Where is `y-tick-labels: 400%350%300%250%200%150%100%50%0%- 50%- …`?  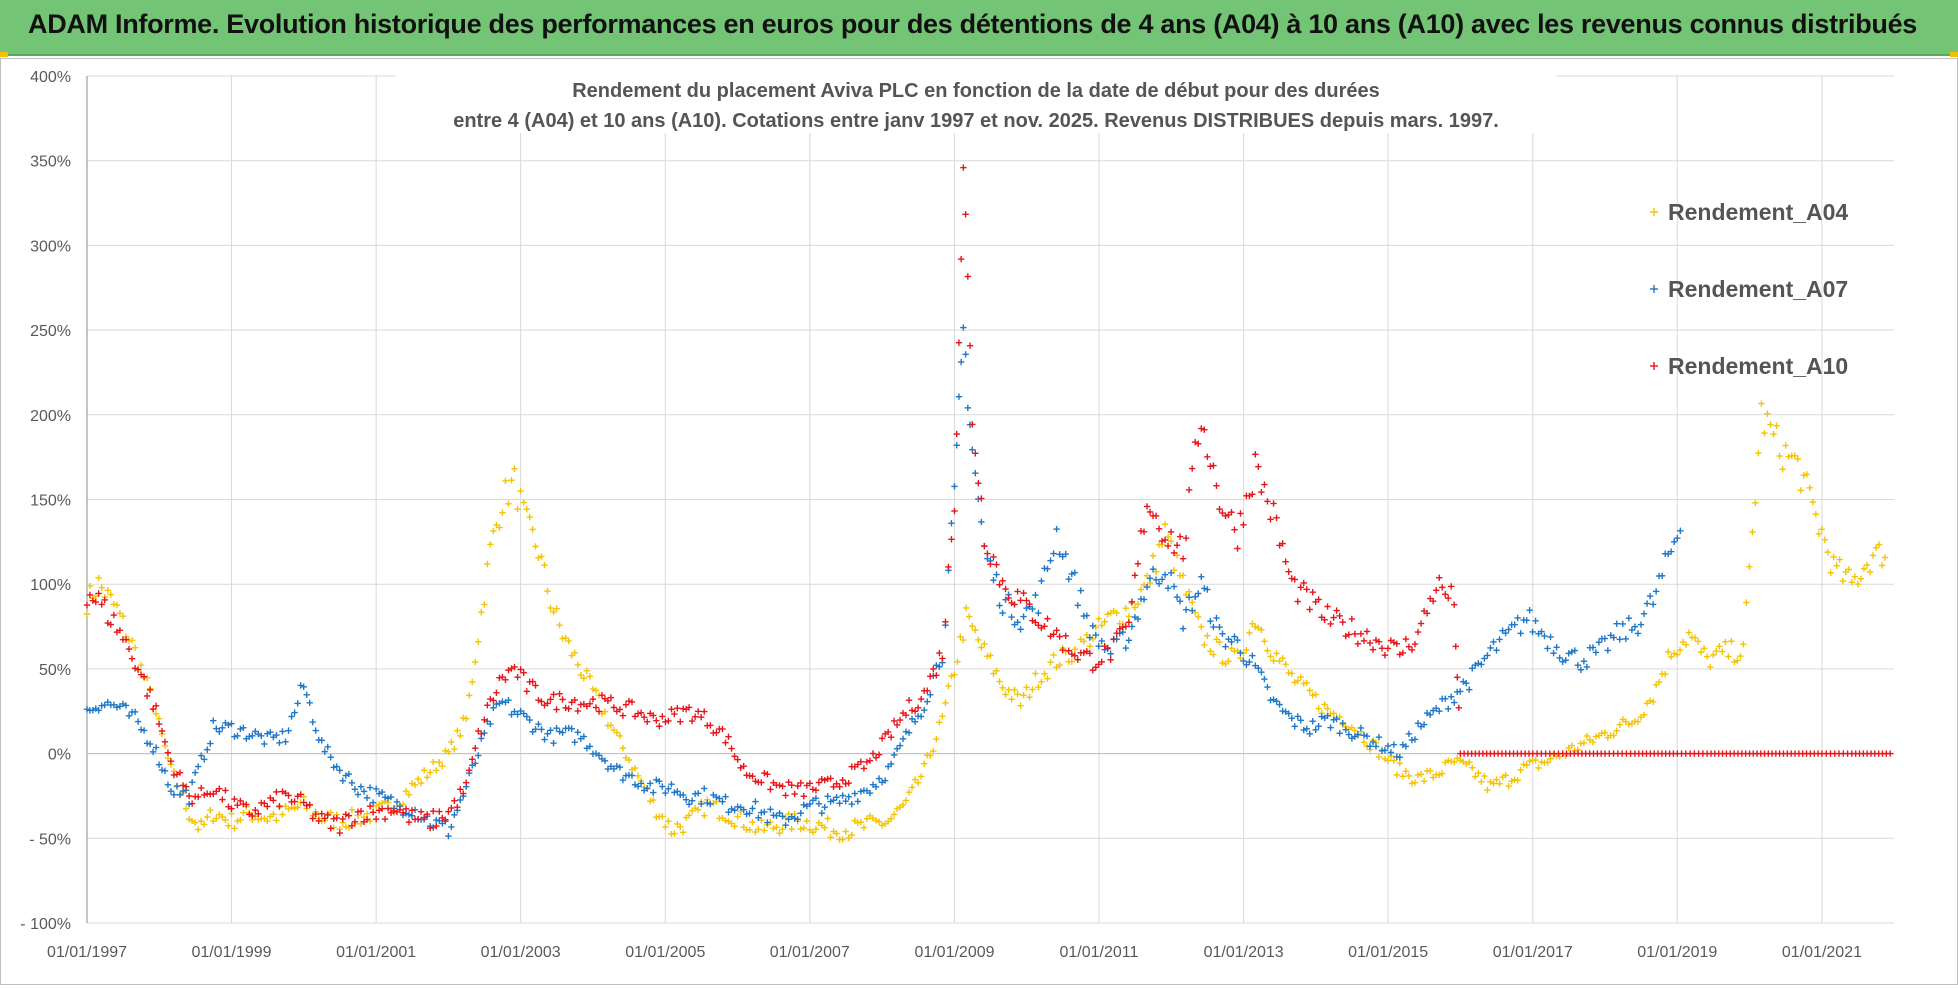
y-tick-labels: 400%350%300%250%200%150%100%50%0%- 50%- … is located at coordinates (45, 501).